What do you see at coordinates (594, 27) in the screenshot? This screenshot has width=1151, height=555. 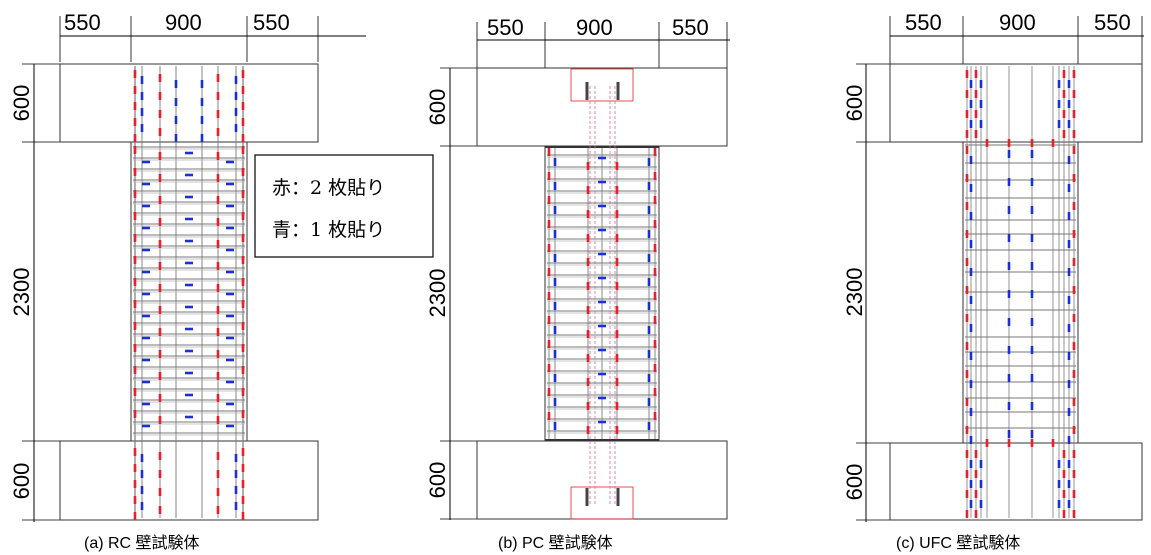 I see `panel-b-dim-center: 900` at bounding box center [594, 27].